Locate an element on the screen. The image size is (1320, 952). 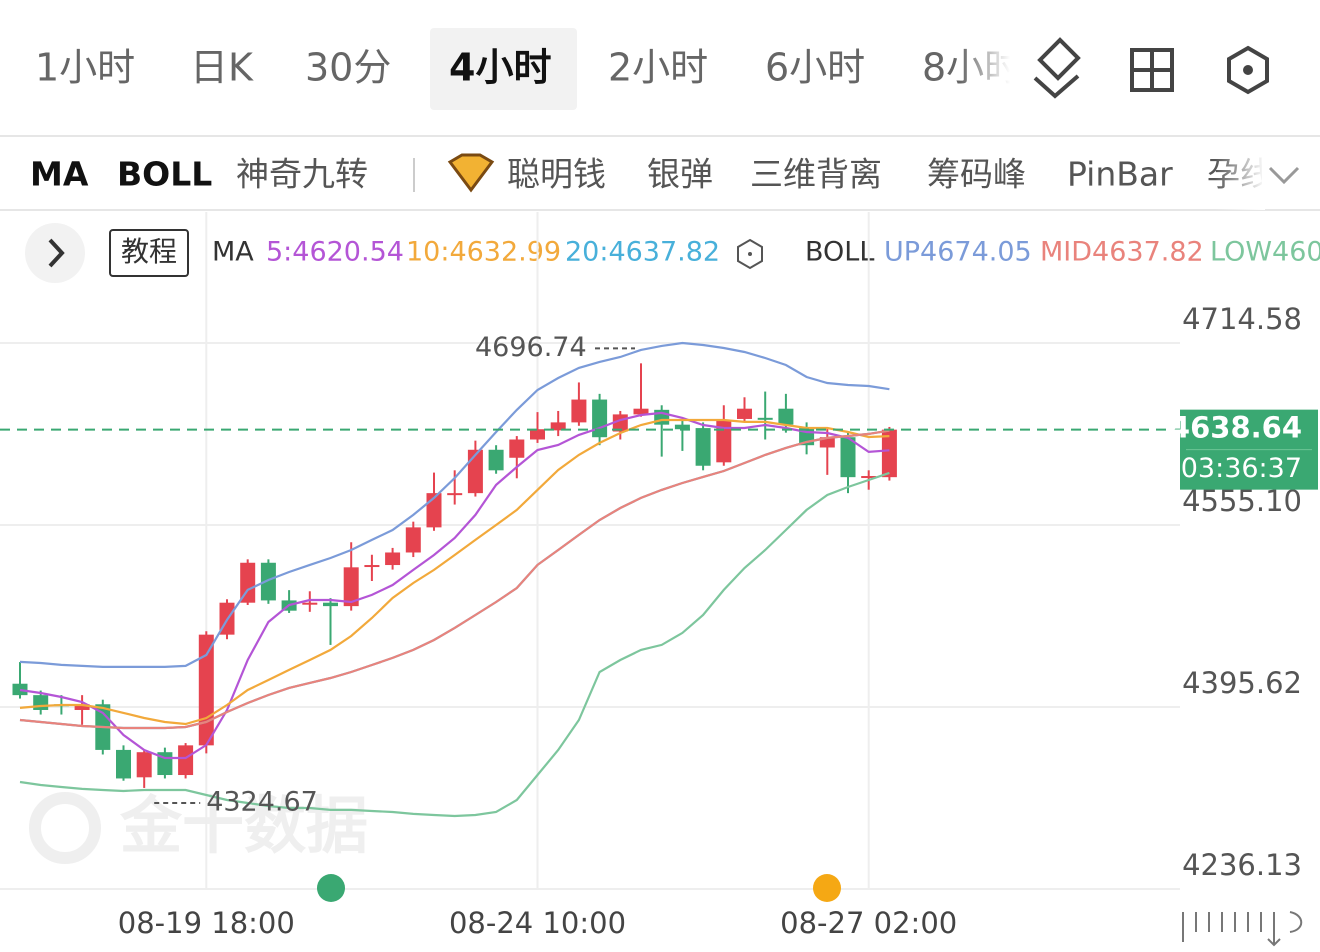
ma-settings-dot is located at coordinates (750, 254).